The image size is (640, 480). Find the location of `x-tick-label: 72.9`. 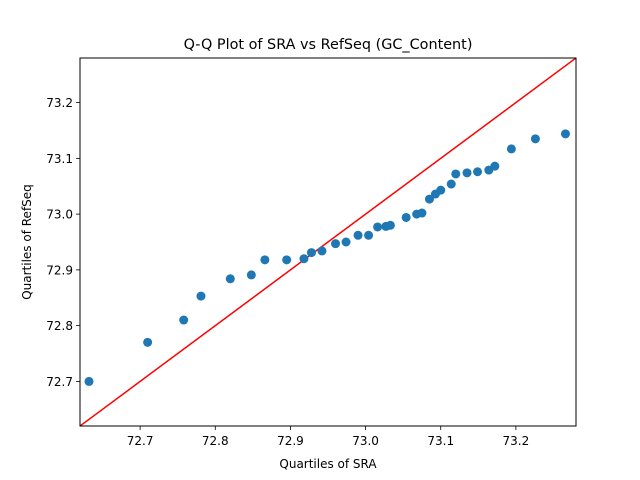

x-tick-label: 72.9 is located at coordinates (290, 441).